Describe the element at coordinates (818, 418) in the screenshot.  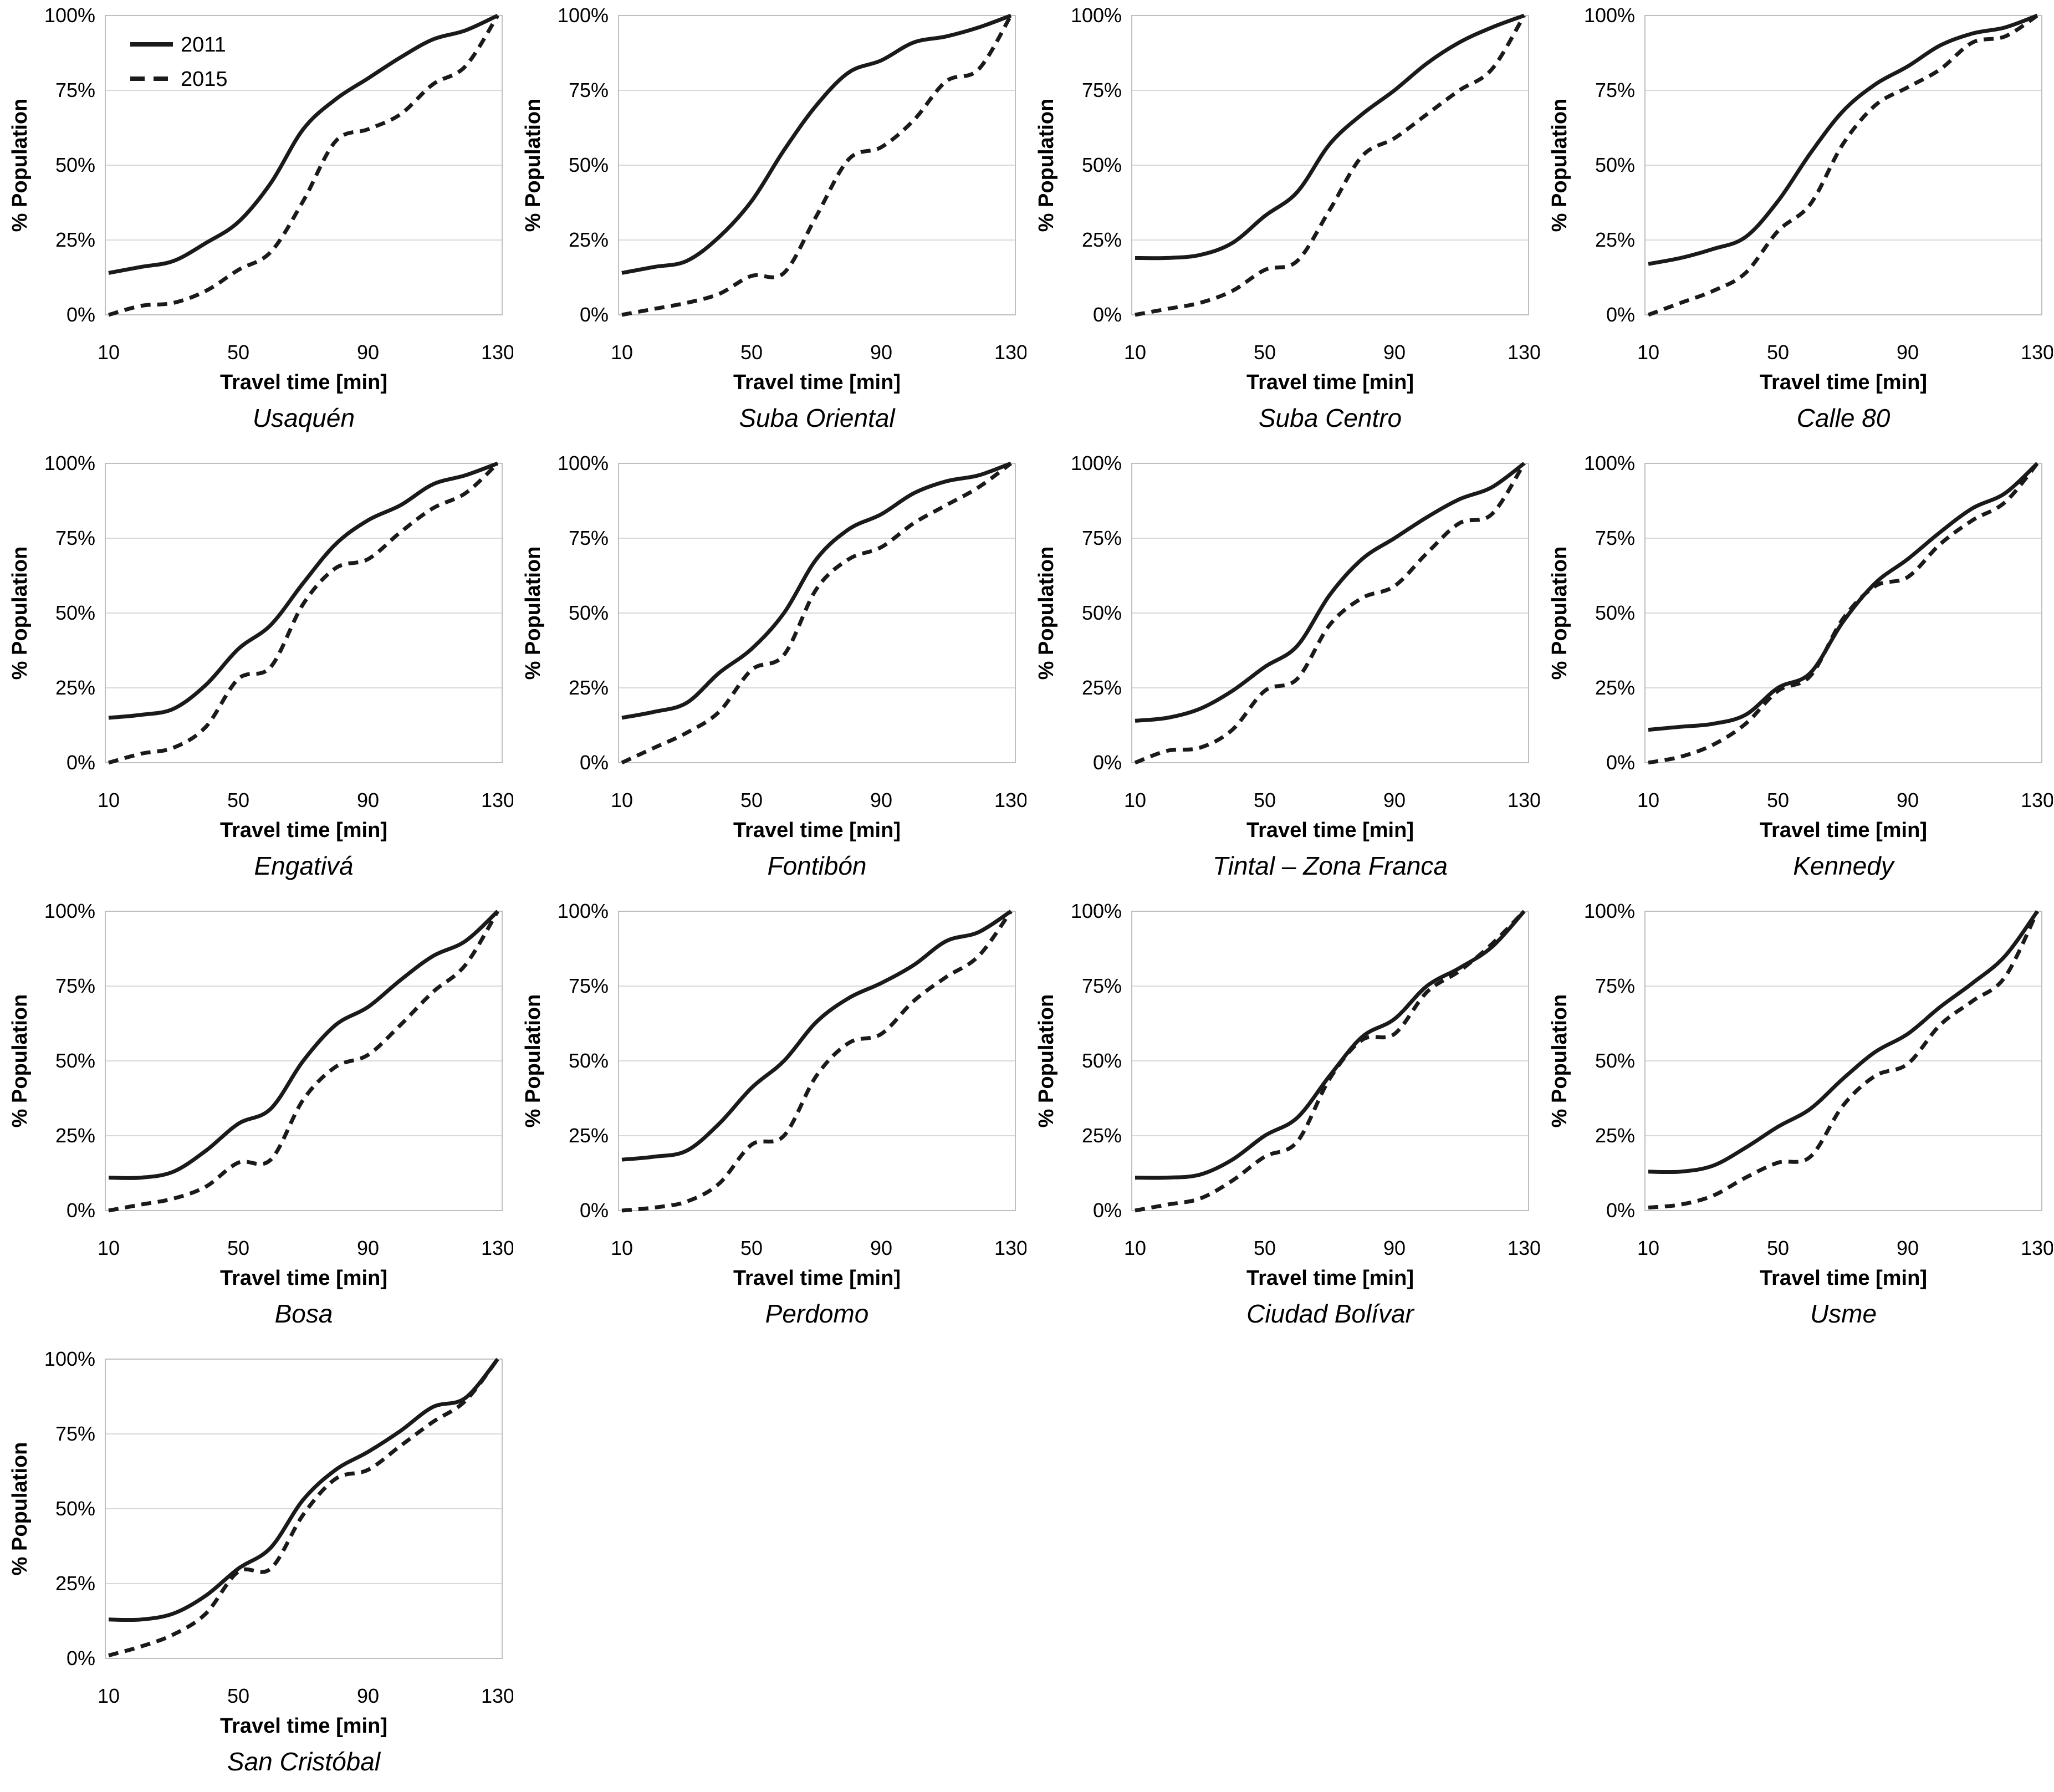
I see `chart-title: Suba Oriental` at that location.